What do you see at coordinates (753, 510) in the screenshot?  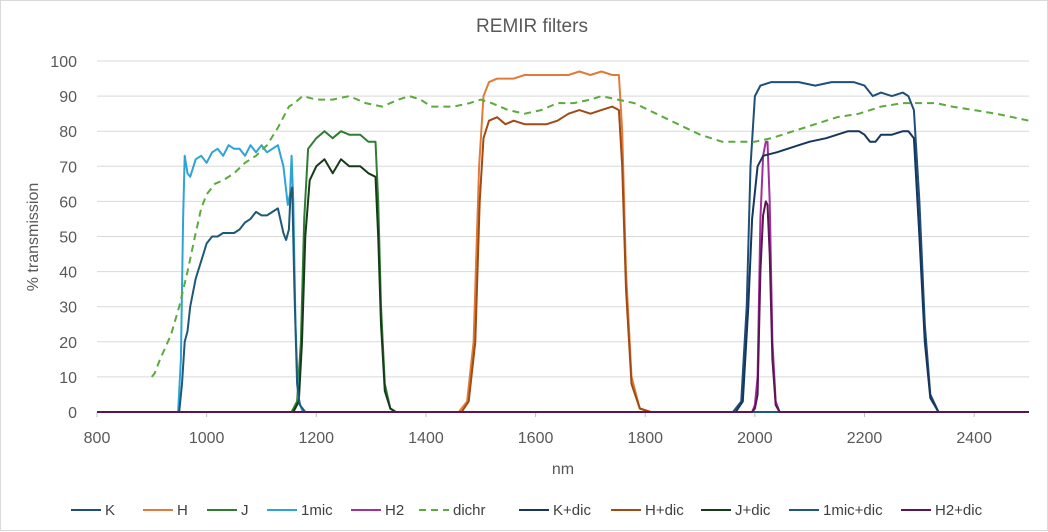 I see `legend-label: J+dic` at bounding box center [753, 510].